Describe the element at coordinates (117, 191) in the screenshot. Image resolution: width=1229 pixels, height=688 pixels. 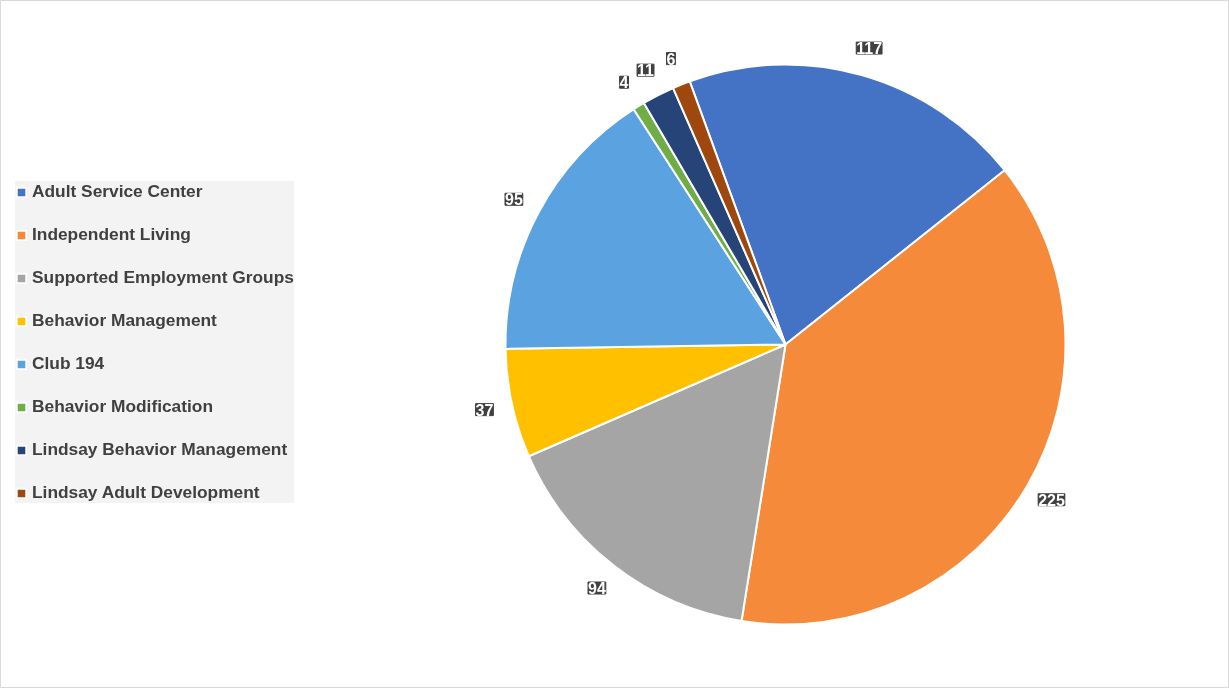
I see `legend-label: Adult Service Center` at that location.